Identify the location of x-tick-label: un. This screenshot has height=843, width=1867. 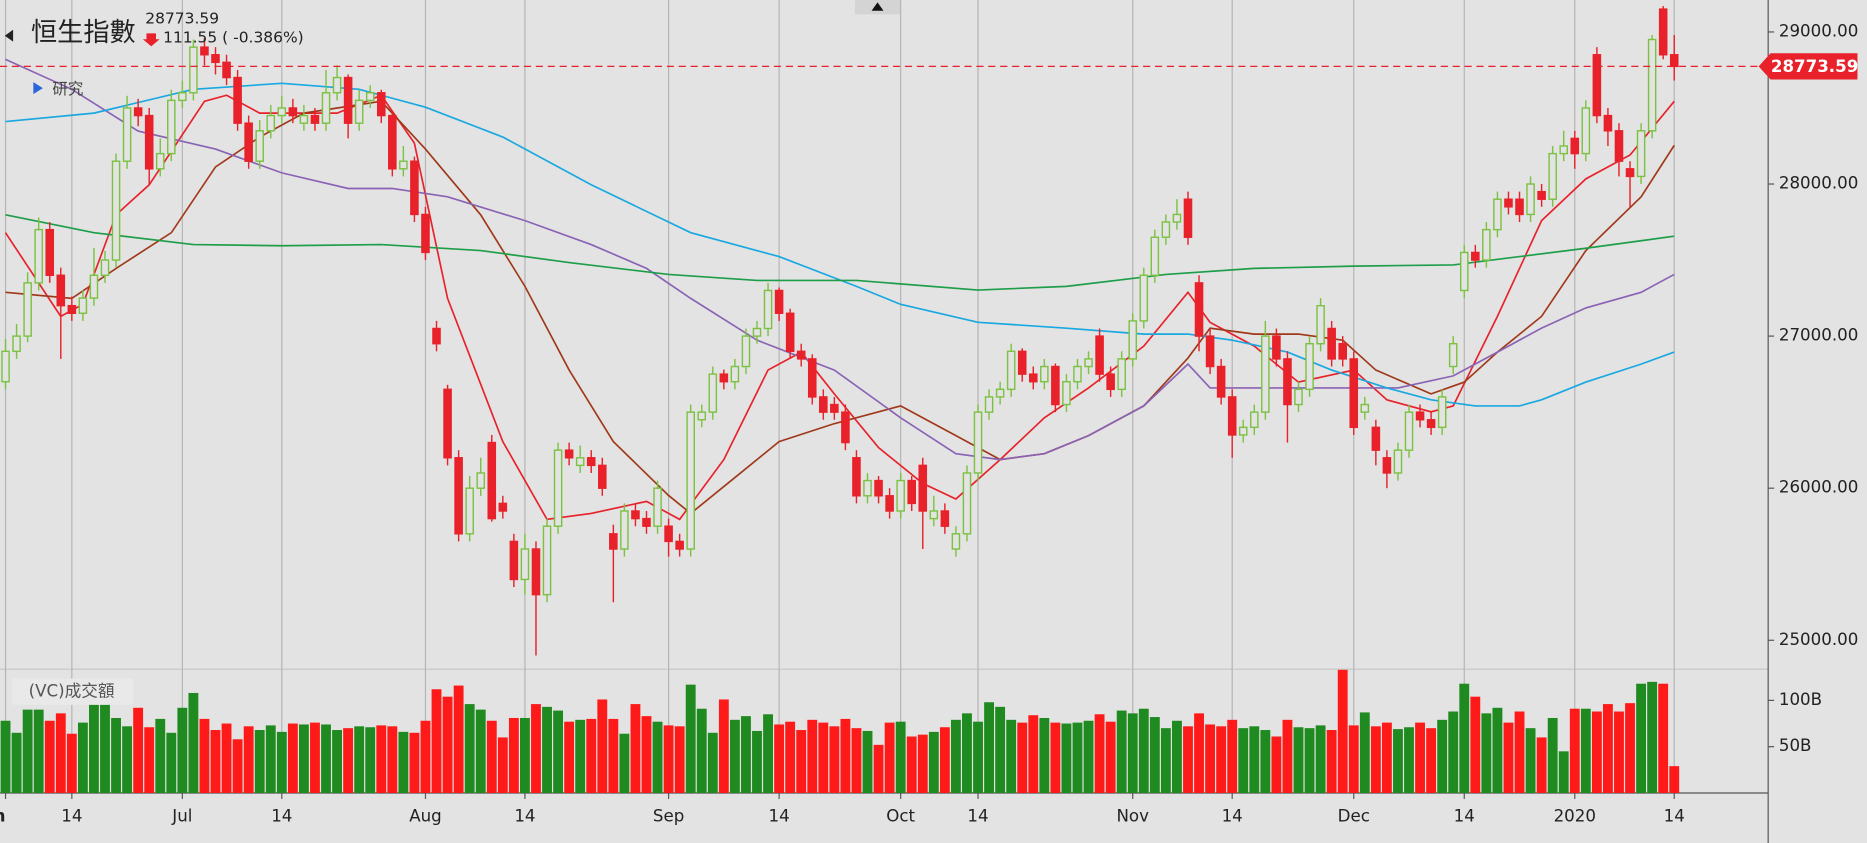
(3, 815).